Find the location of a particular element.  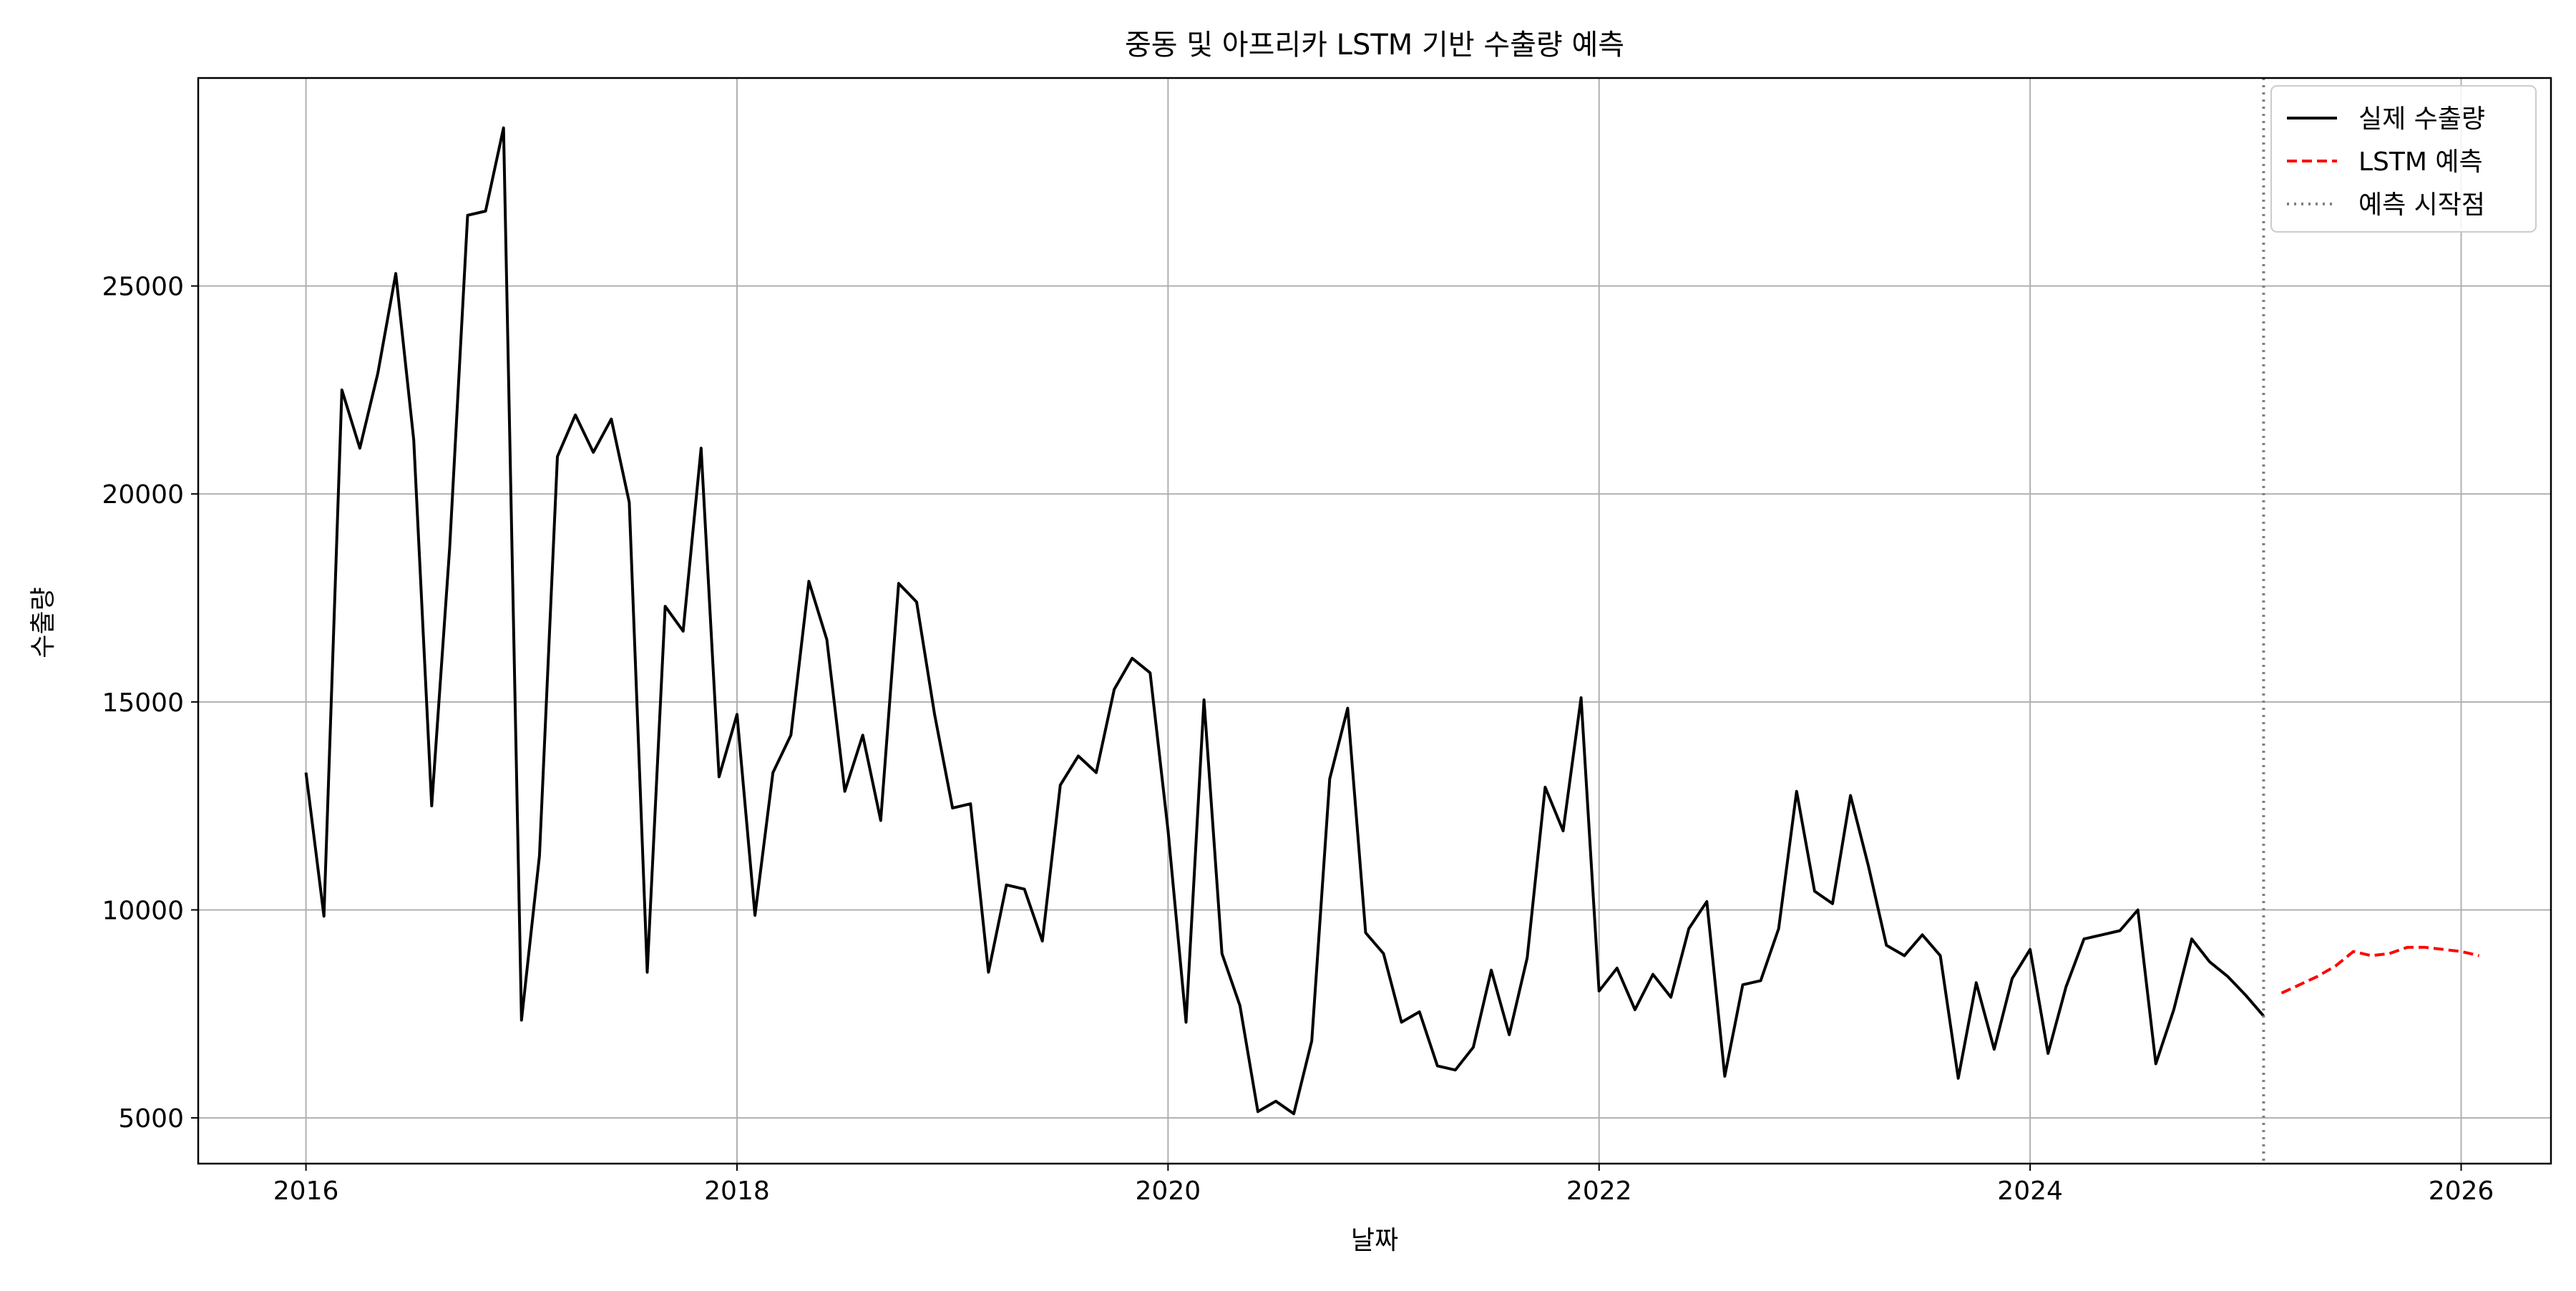

x-tick-label: 2022 is located at coordinates (1599, 1191).